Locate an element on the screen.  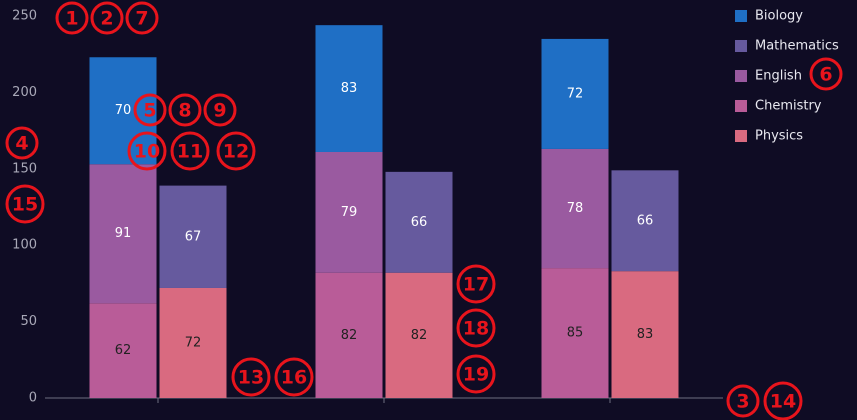
marker-label: 5 is located at coordinates (149, 111).